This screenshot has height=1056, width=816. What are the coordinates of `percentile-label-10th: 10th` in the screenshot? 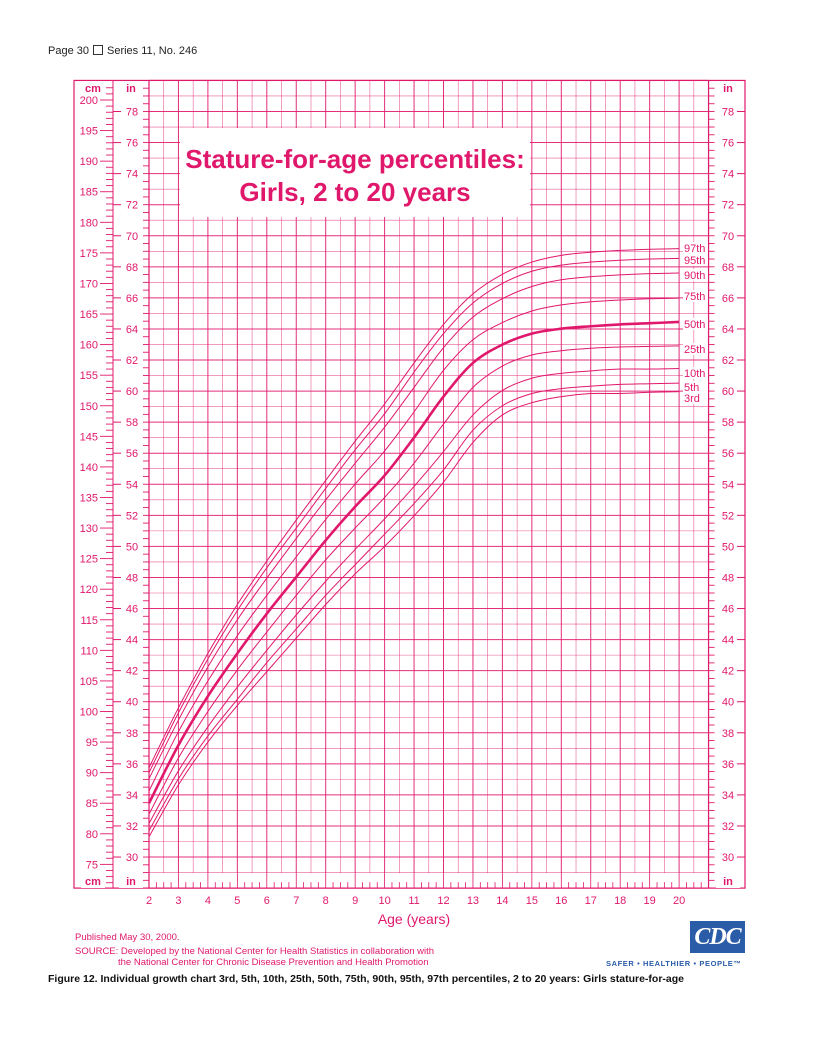 It's located at (694, 374).